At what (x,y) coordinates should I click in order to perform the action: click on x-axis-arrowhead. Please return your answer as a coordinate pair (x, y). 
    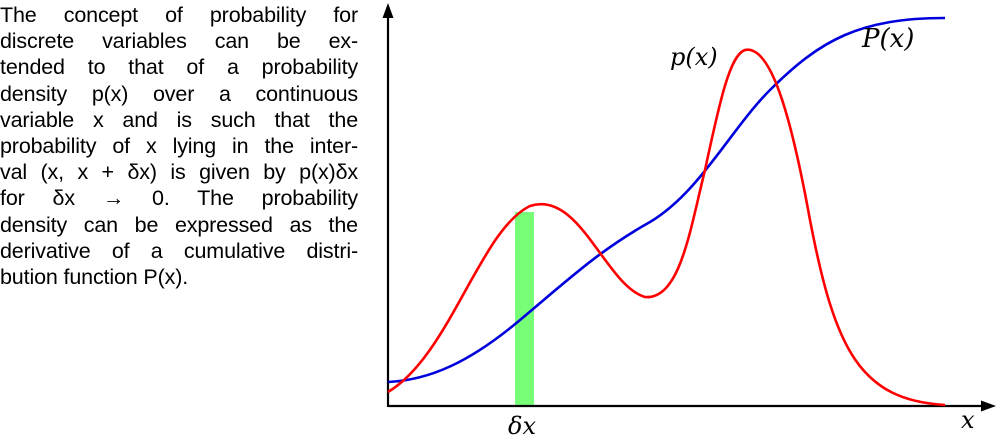
    Looking at the image, I should click on (988, 406).